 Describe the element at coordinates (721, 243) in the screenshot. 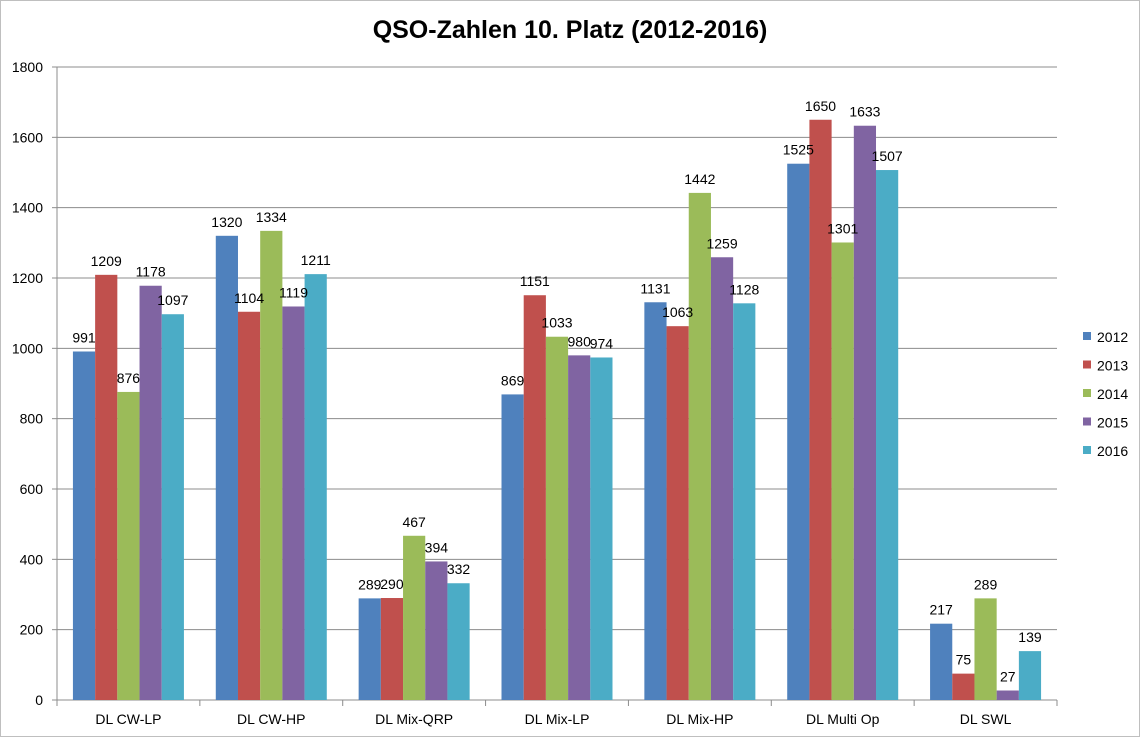

I see `data-label: 1259` at that location.